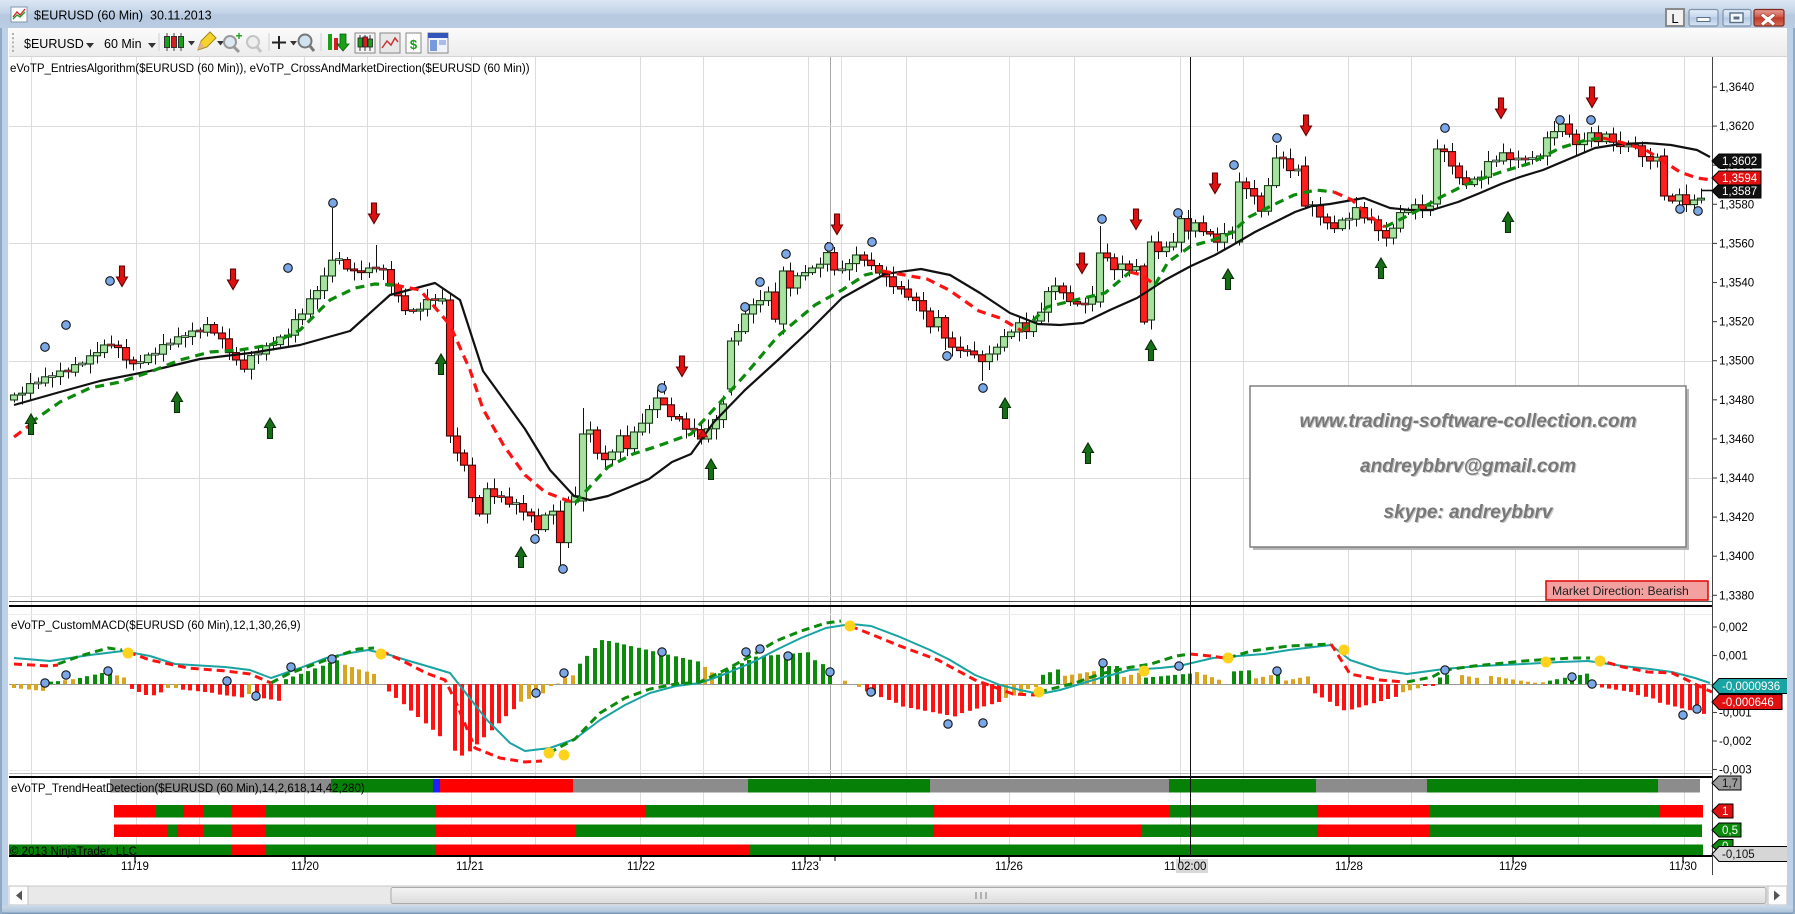 The width and height of the screenshot is (1795, 914). Describe the element at coordinates (1736, 596) in the screenshot. I see `svg-text: 1,3380` at that location.